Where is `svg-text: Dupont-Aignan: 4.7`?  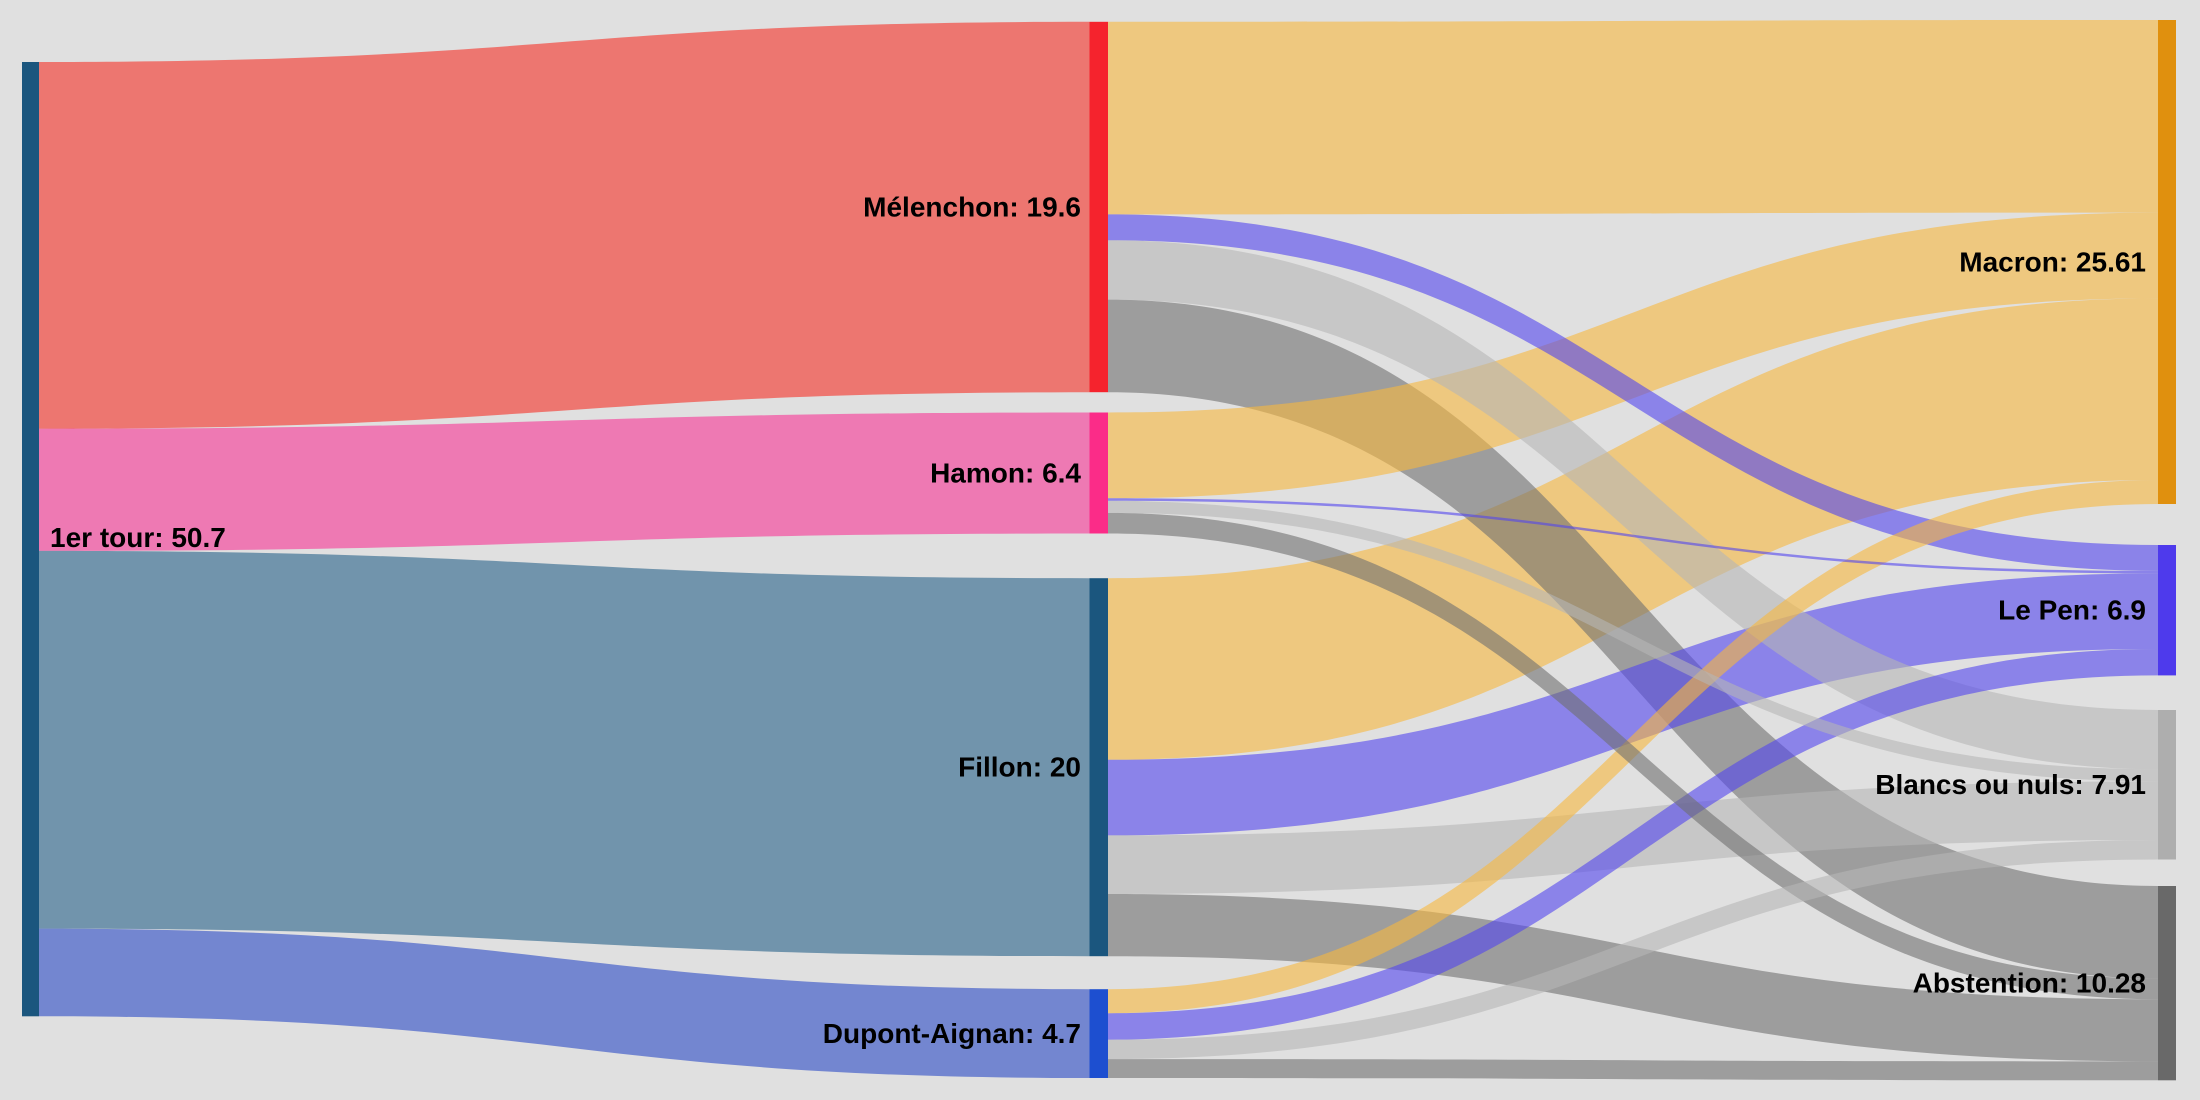
svg-text: Dupont-Aignan: 4.7 is located at coordinates (952, 1033).